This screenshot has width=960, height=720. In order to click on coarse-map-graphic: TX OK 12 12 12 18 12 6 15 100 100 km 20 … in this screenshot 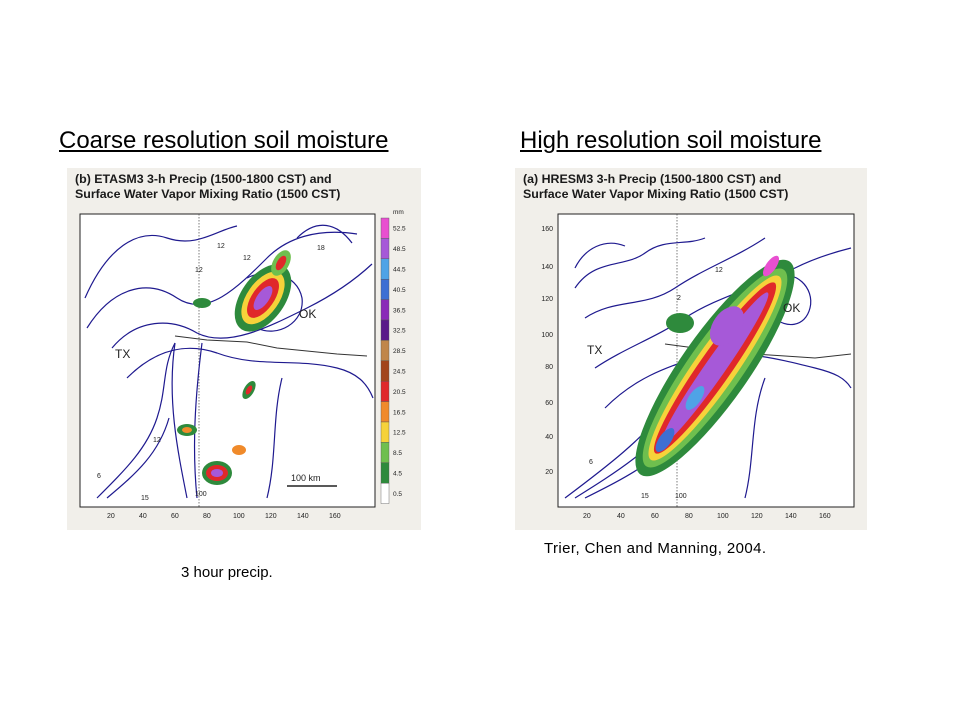, I will do `click(242, 364)`.